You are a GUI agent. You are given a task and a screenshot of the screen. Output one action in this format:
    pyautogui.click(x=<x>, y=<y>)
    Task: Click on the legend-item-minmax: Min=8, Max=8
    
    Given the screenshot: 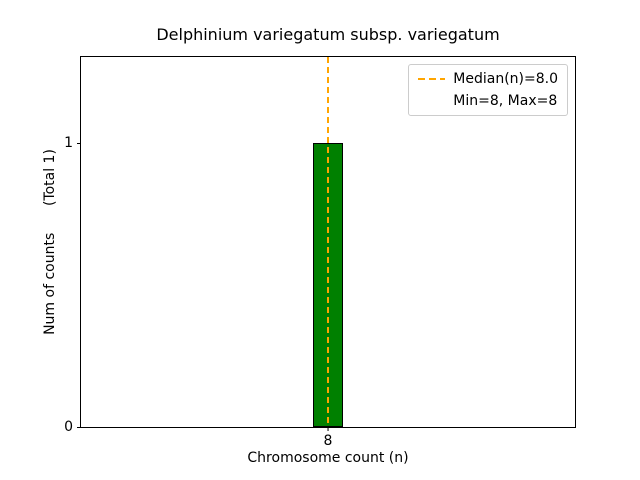 What is the action you would take?
    pyautogui.click(x=488, y=101)
    